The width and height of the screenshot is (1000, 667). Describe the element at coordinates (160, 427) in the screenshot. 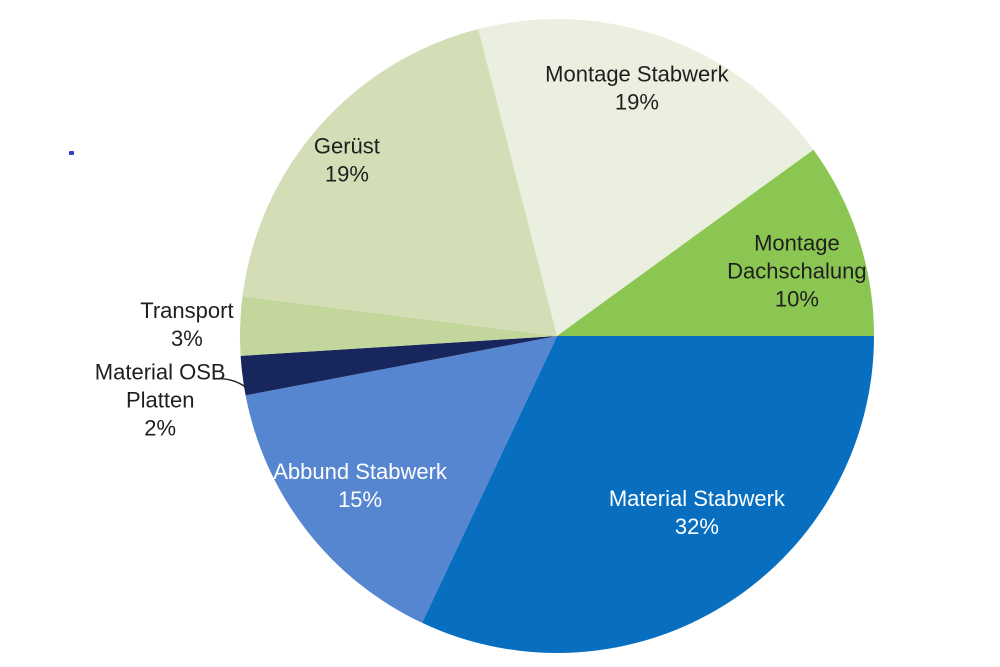

I see `slice-percent: 2%` at that location.